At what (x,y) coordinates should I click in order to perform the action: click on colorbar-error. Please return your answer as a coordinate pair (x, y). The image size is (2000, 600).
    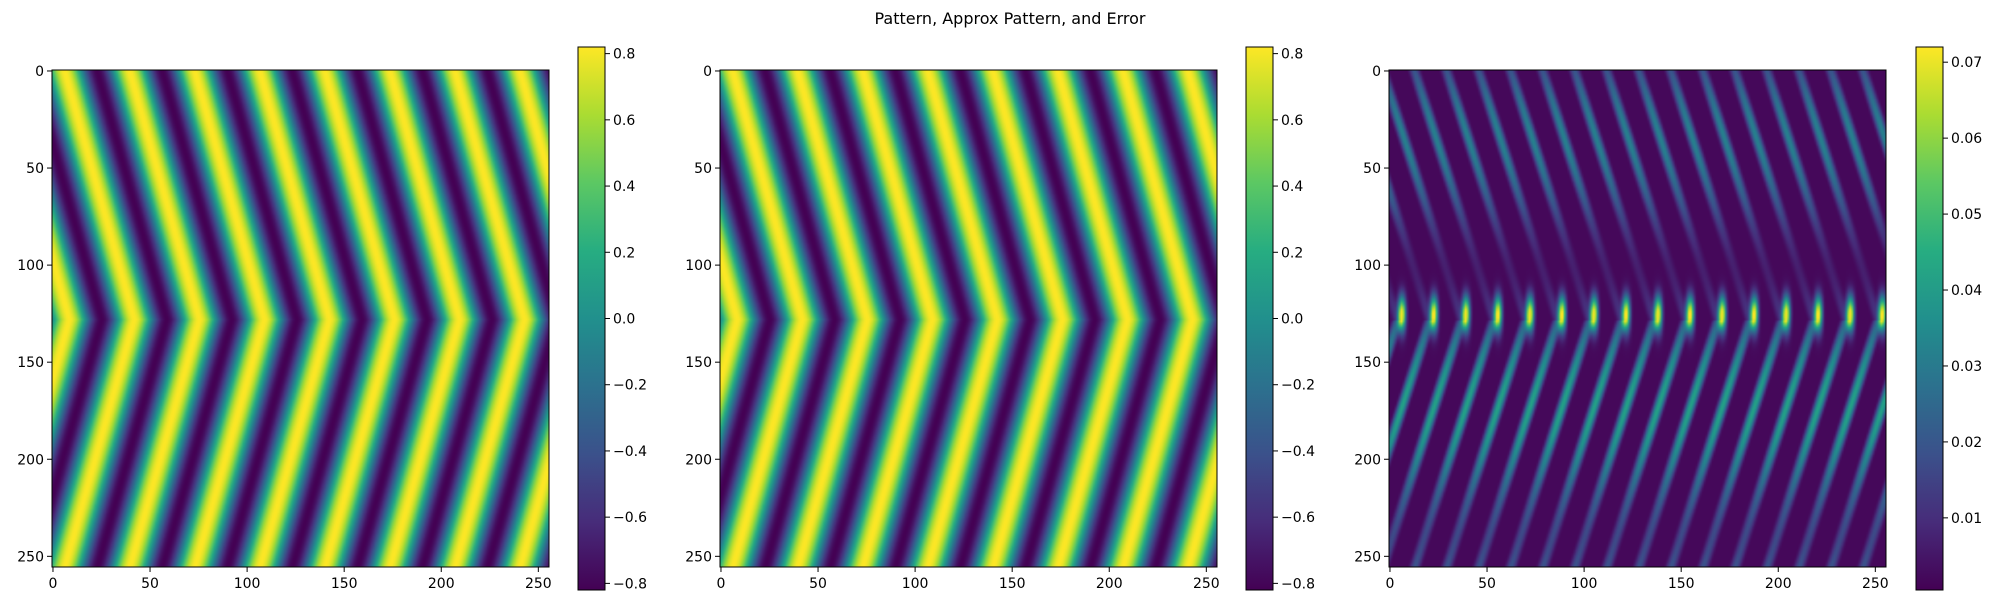
    Looking at the image, I should click on (1929, 318).